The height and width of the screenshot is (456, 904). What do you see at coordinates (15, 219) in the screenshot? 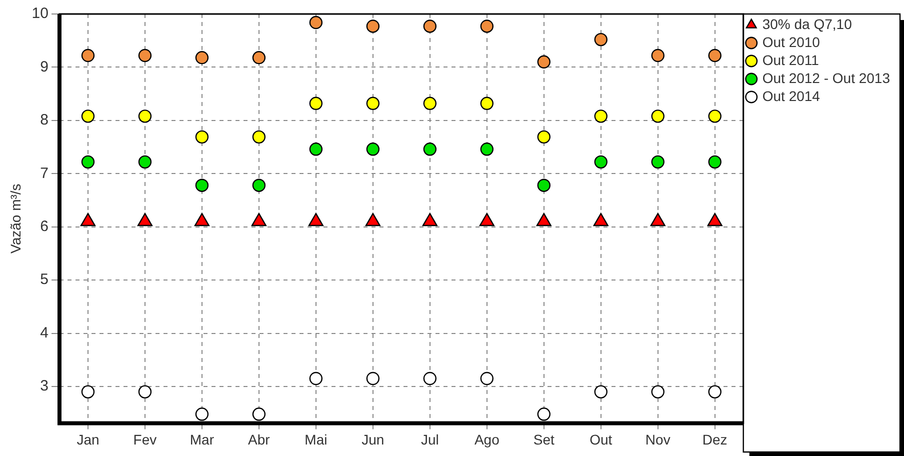
I see `y-axis-title: Vazão m³/s` at bounding box center [15, 219].